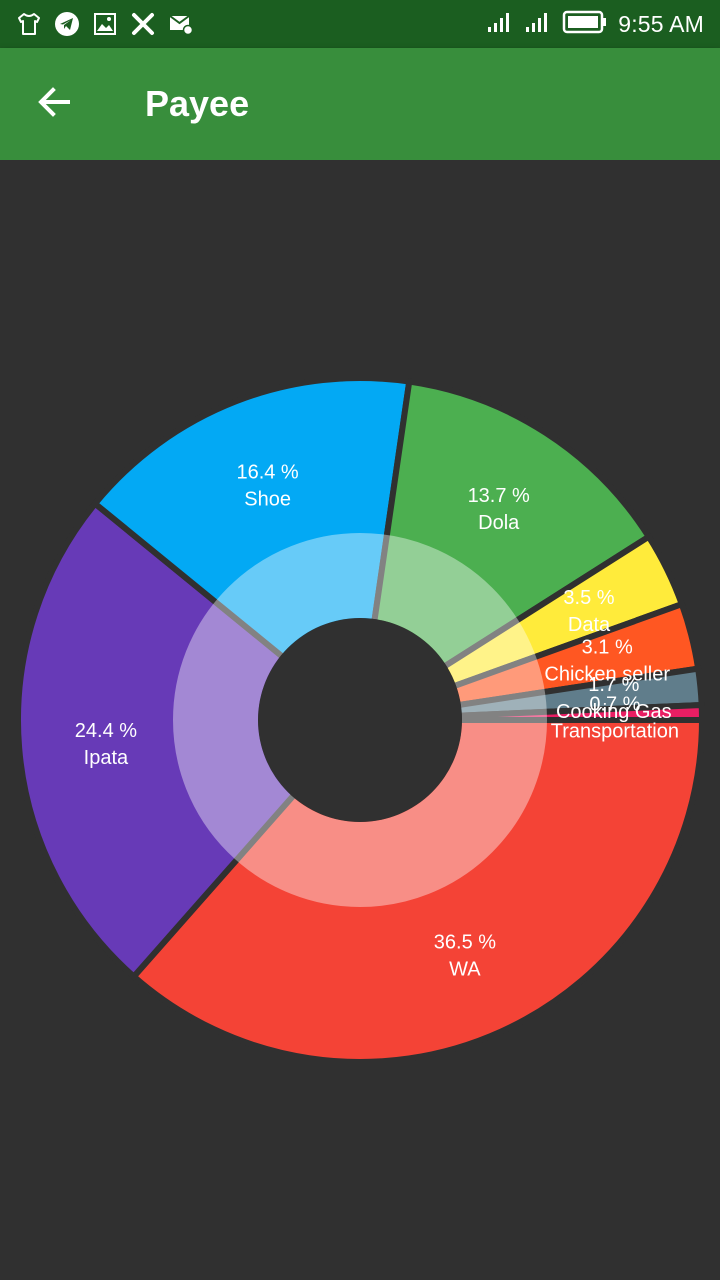 The width and height of the screenshot is (720, 1280). I want to click on image-icon, so click(105, 24).